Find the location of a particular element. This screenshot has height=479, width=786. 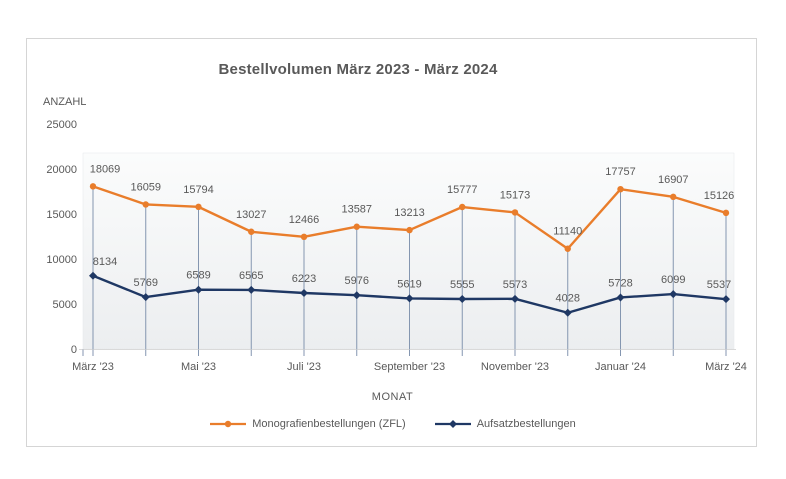

data-label: 17757 is located at coordinates (620, 172).